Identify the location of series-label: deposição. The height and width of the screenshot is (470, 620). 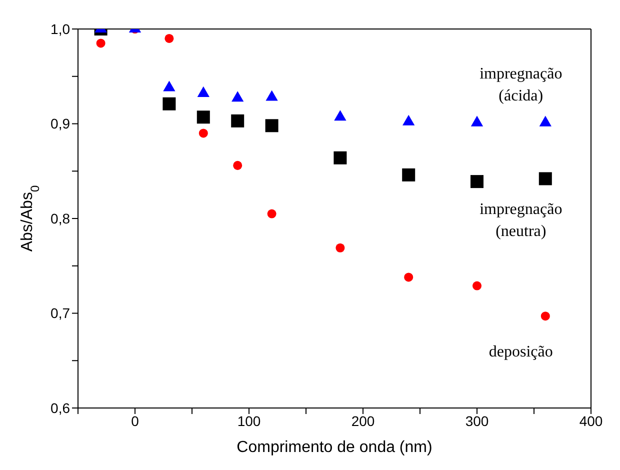
(520, 352).